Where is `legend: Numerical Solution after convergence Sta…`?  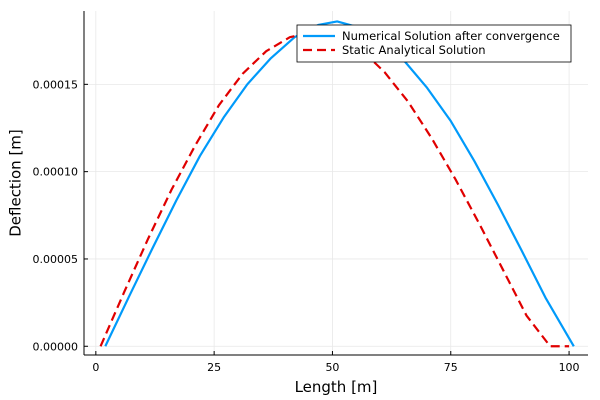 legend: Numerical Solution after convergence Sta… is located at coordinates (434, 43).